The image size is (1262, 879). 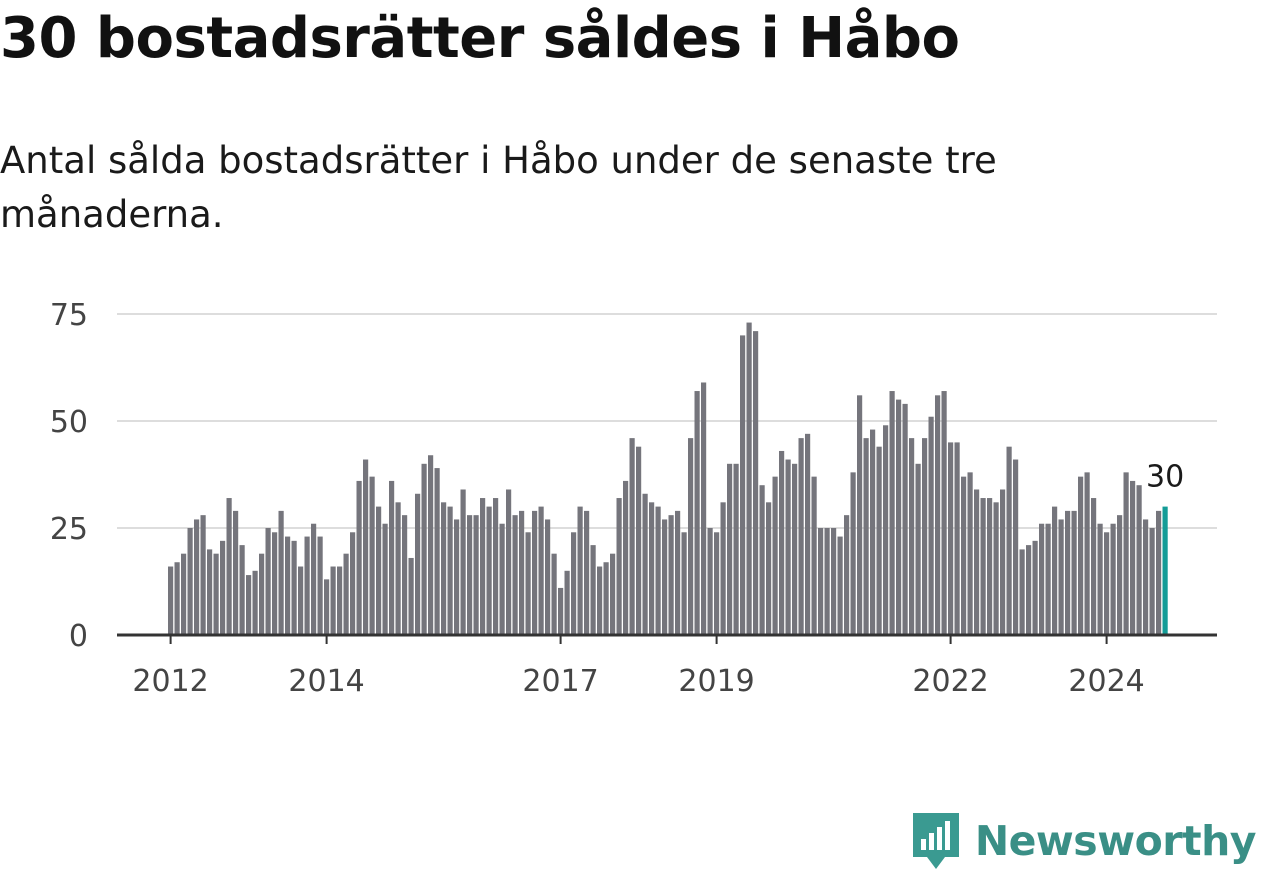 I want to click on highlight-bar, so click(x=1165, y=570).